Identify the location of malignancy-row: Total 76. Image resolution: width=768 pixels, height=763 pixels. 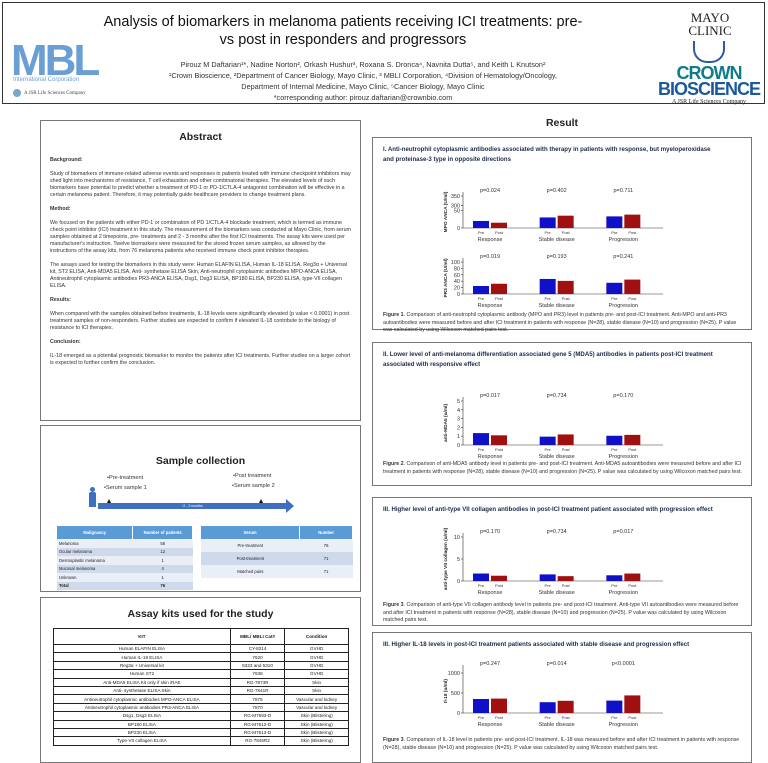
(125, 585).